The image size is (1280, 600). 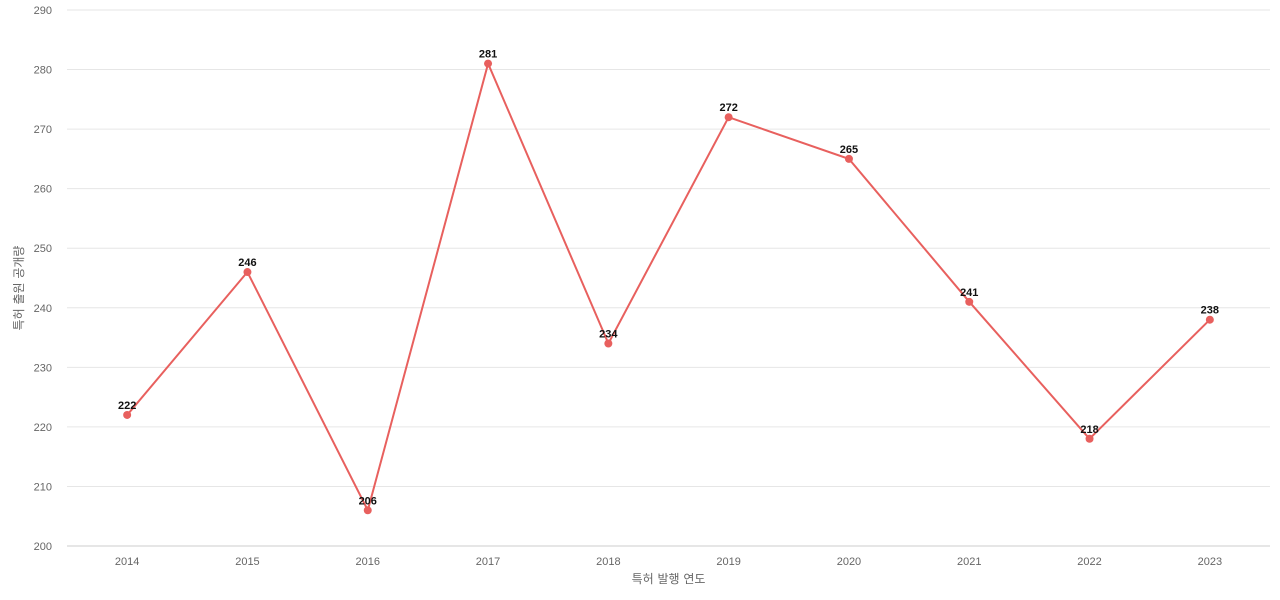 I want to click on data-label: 272, so click(x=728, y=108).